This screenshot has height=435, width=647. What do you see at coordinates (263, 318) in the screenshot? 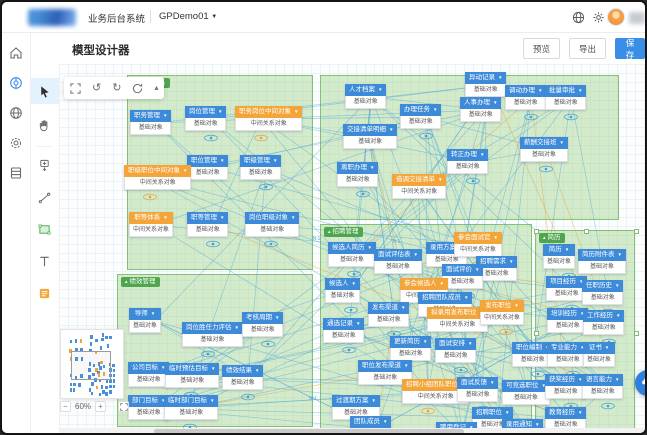
I see `node-title: 考核周期 ▼` at bounding box center [263, 318].